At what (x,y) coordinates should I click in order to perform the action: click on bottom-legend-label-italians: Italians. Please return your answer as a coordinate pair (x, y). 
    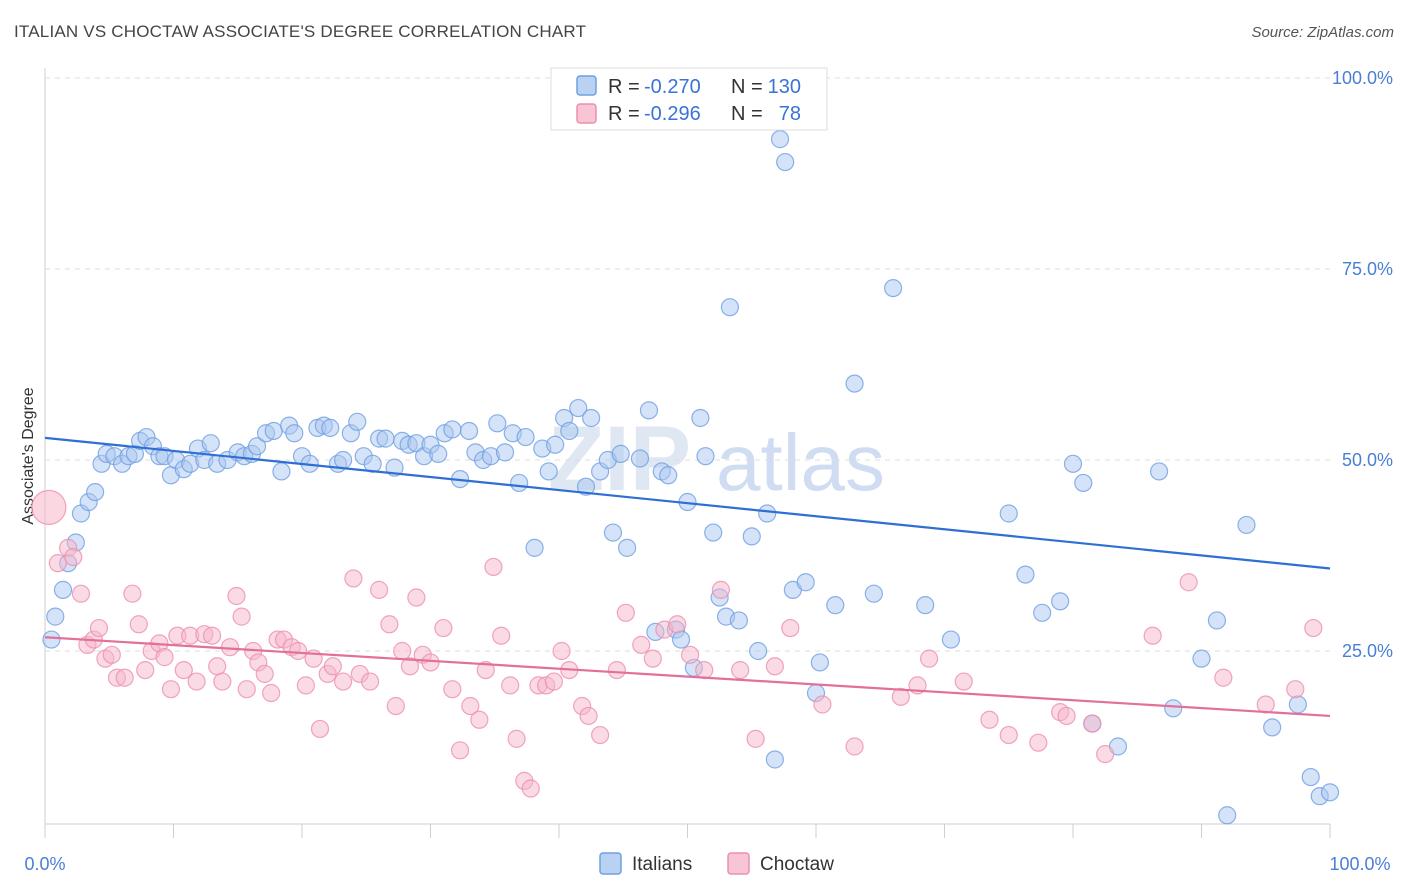
    Looking at the image, I should click on (662, 864).